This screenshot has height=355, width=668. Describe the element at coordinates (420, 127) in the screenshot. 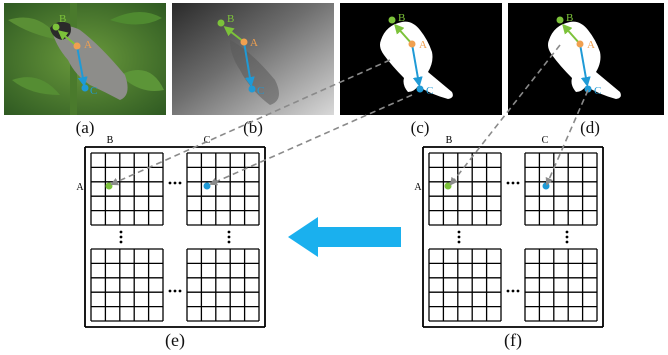

I see `caption-c: (c)` at that location.